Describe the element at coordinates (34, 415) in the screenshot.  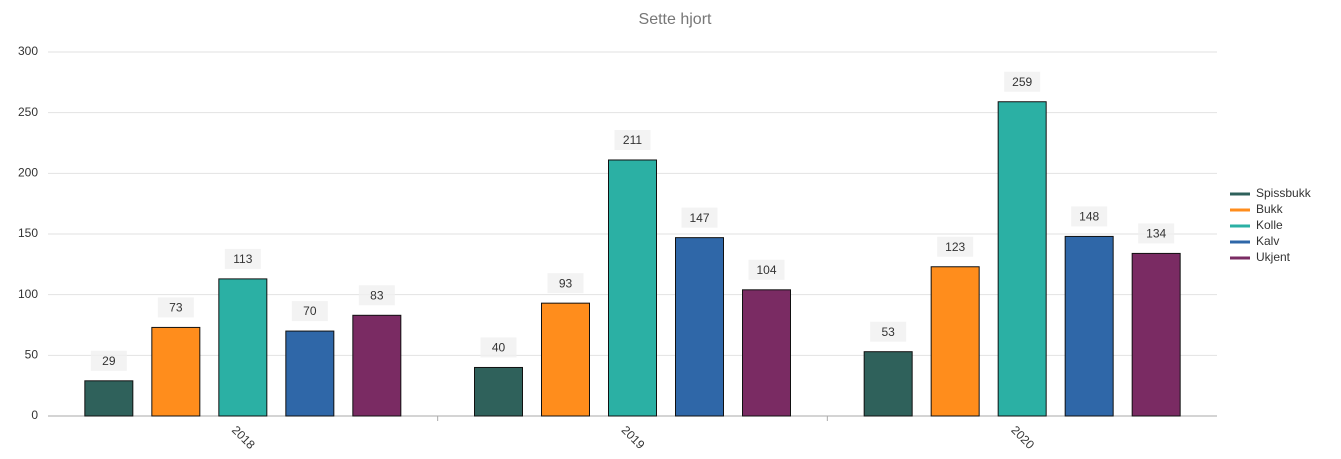
I see `y-tick-label: 0` at that location.